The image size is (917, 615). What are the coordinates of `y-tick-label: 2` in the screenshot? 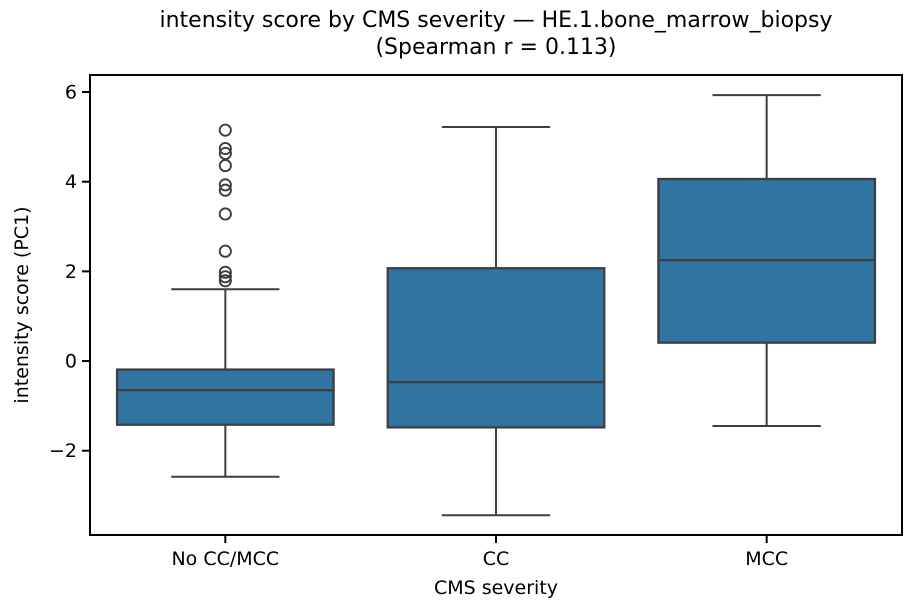 It's located at (71, 272).